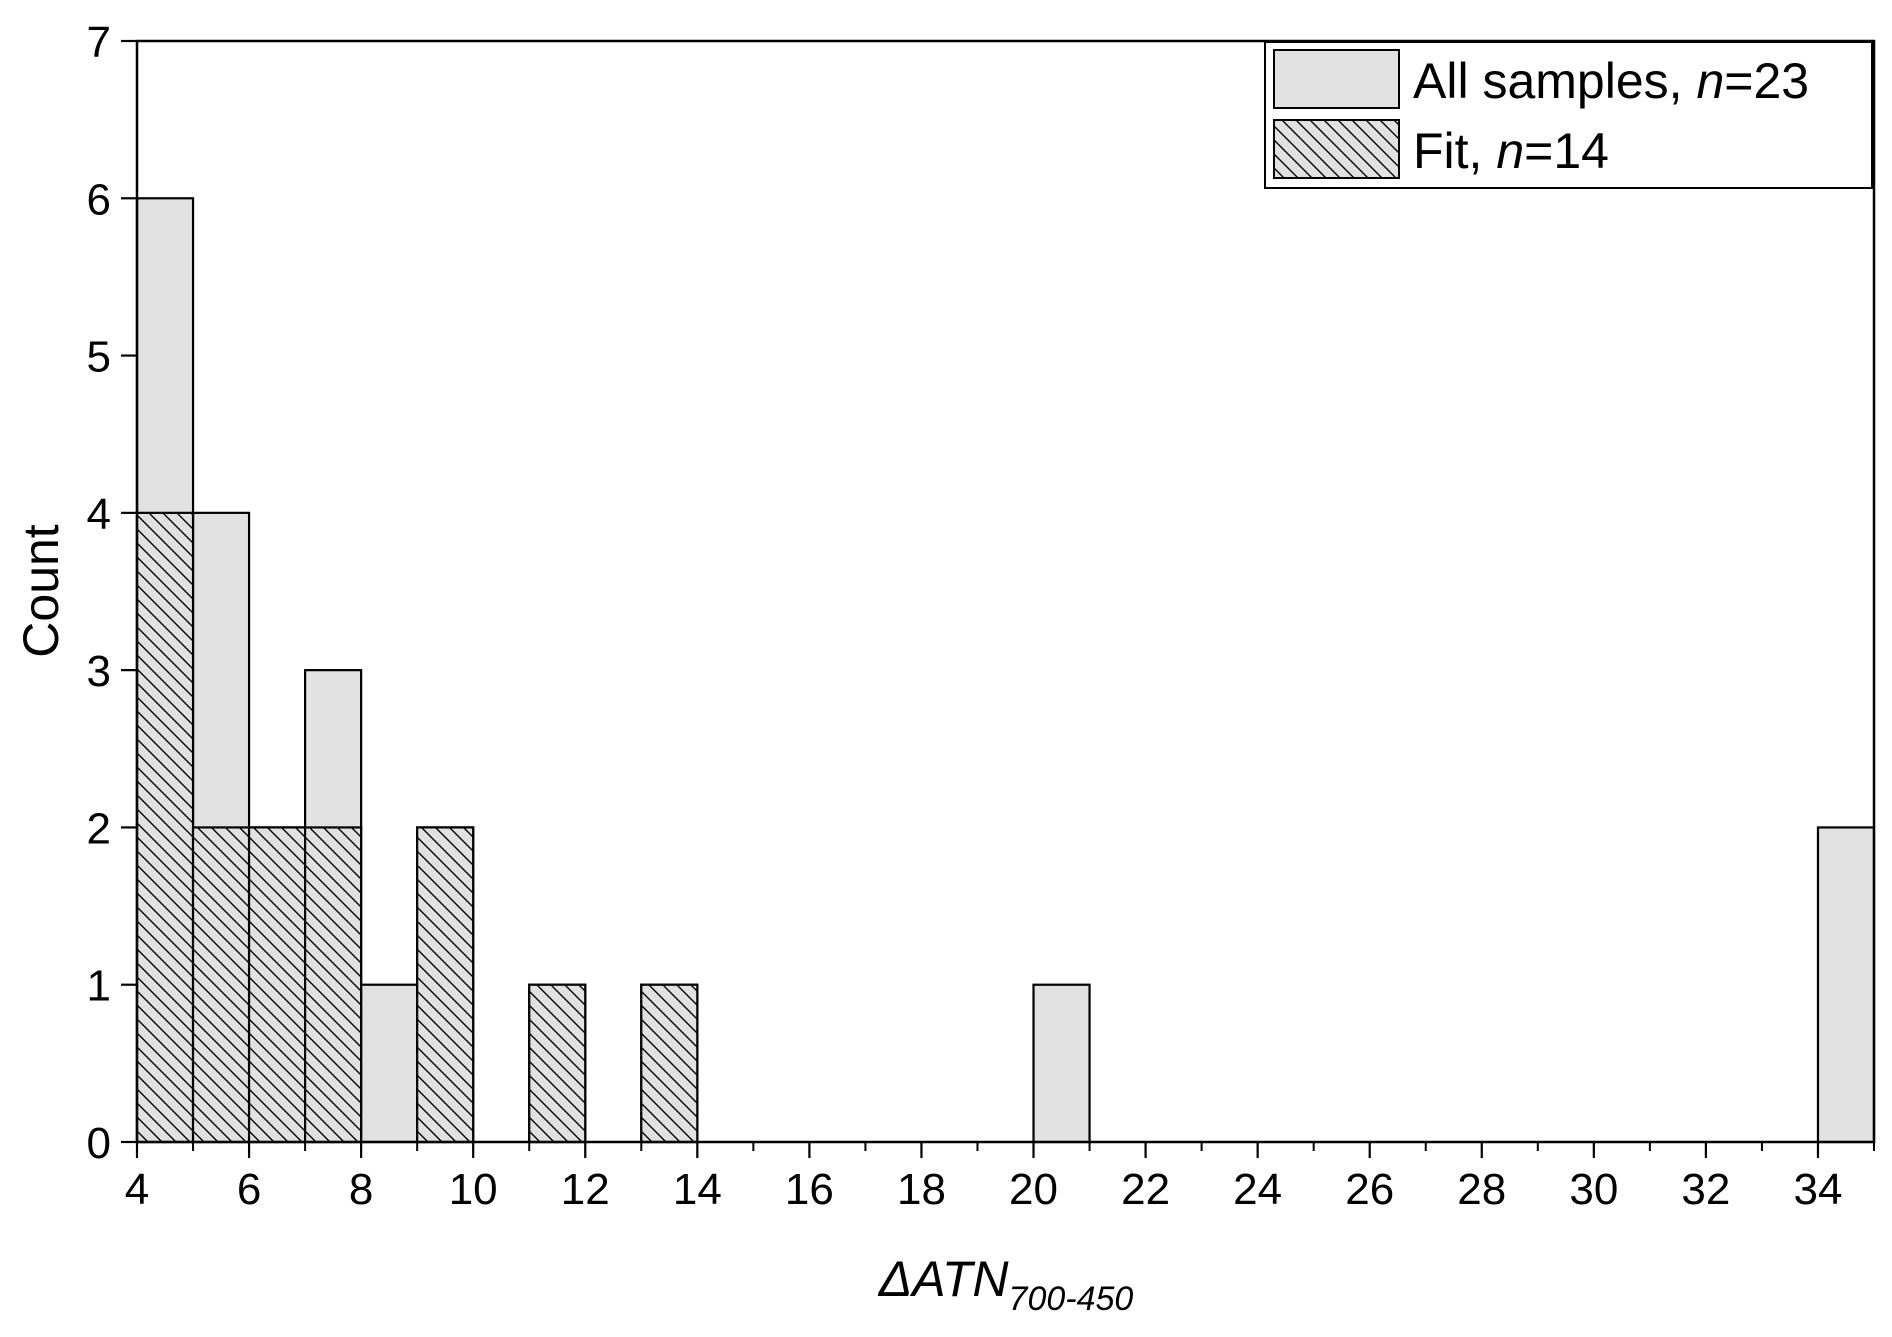 The width and height of the screenshot is (1892, 1337). Describe the element at coordinates (1369, 1189) in the screenshot. I see `x-tick-label: 26` at that location.